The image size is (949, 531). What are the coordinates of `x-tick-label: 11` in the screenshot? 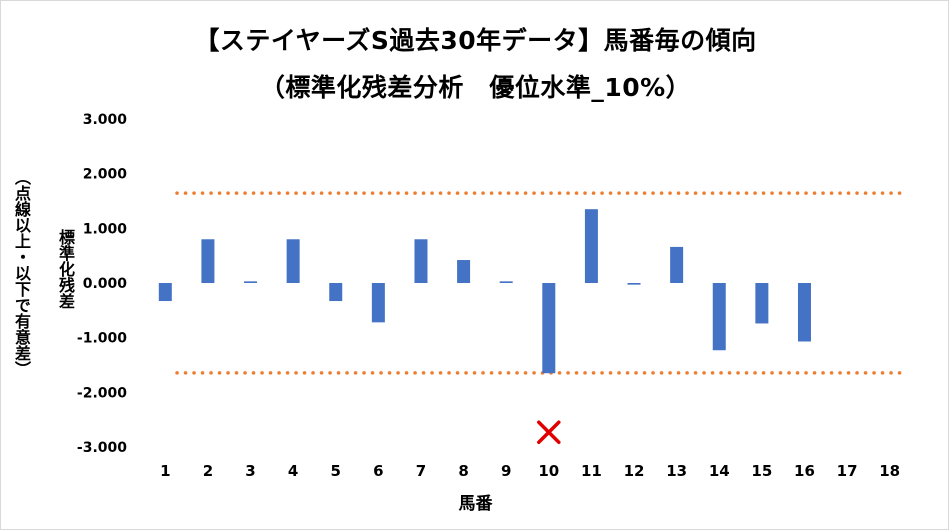 It's located at (591, 471).